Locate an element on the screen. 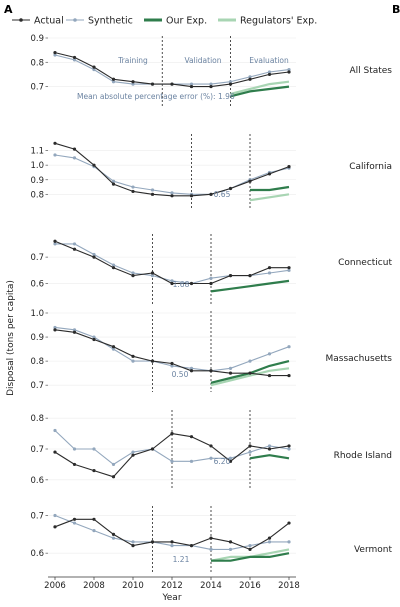 This screenshot has width=400, height=607. panel-vermont: 0.6 0.7 Vermont 1.21 is located at coordinates (211, 540).